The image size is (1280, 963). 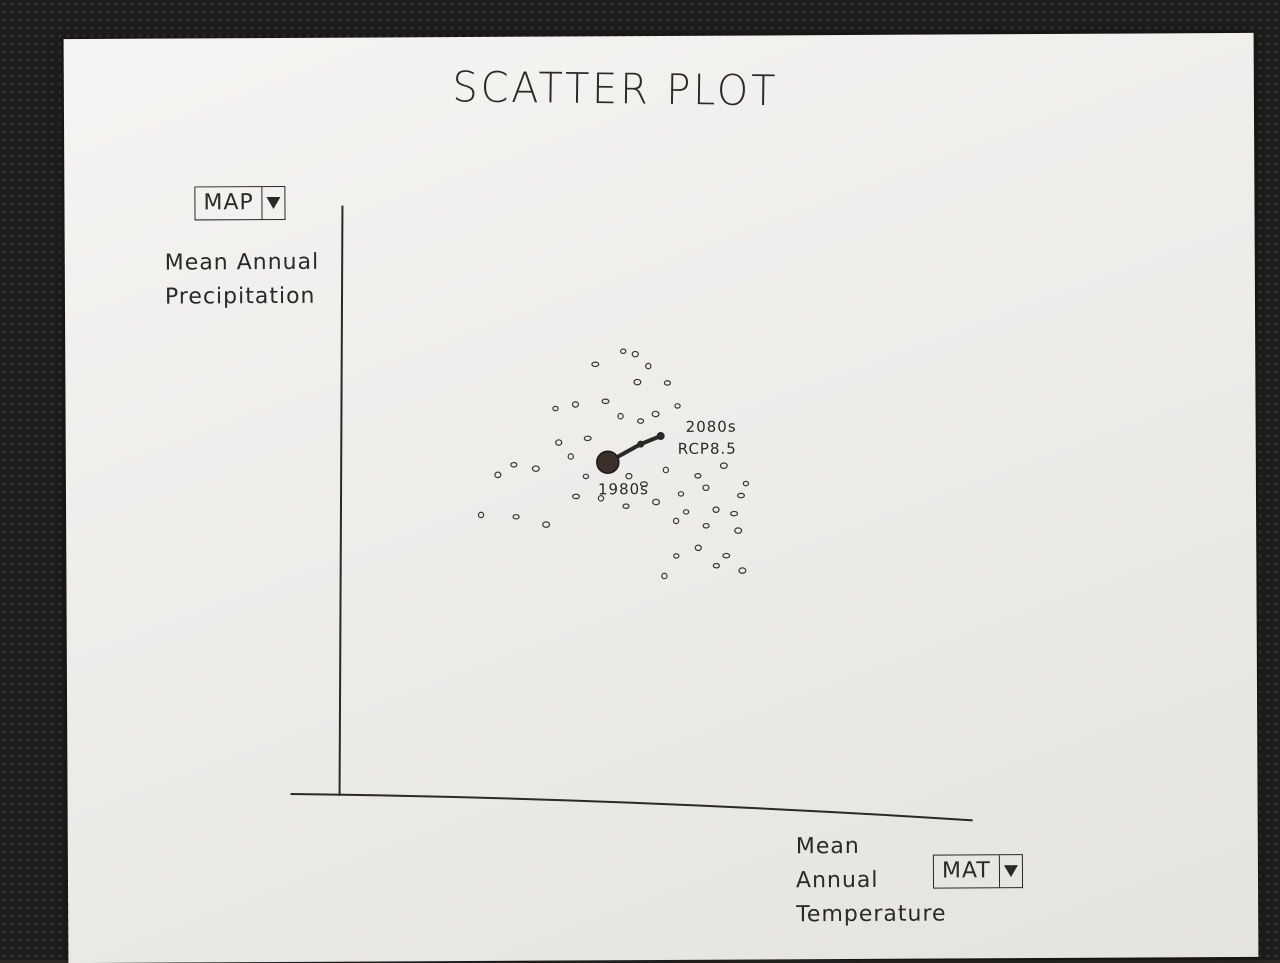 What do you see at coordinates (707, 449) in the screenshot?
I see `end-label-rcp: RCP8.5` at bounding box center [707, 449].